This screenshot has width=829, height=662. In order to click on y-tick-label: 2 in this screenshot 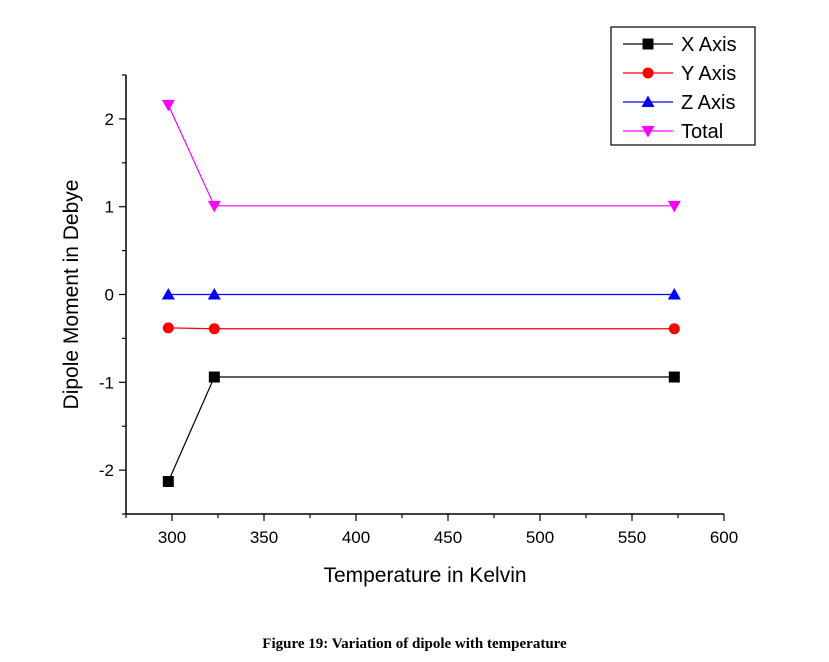, I will do `click(109, 119)`.